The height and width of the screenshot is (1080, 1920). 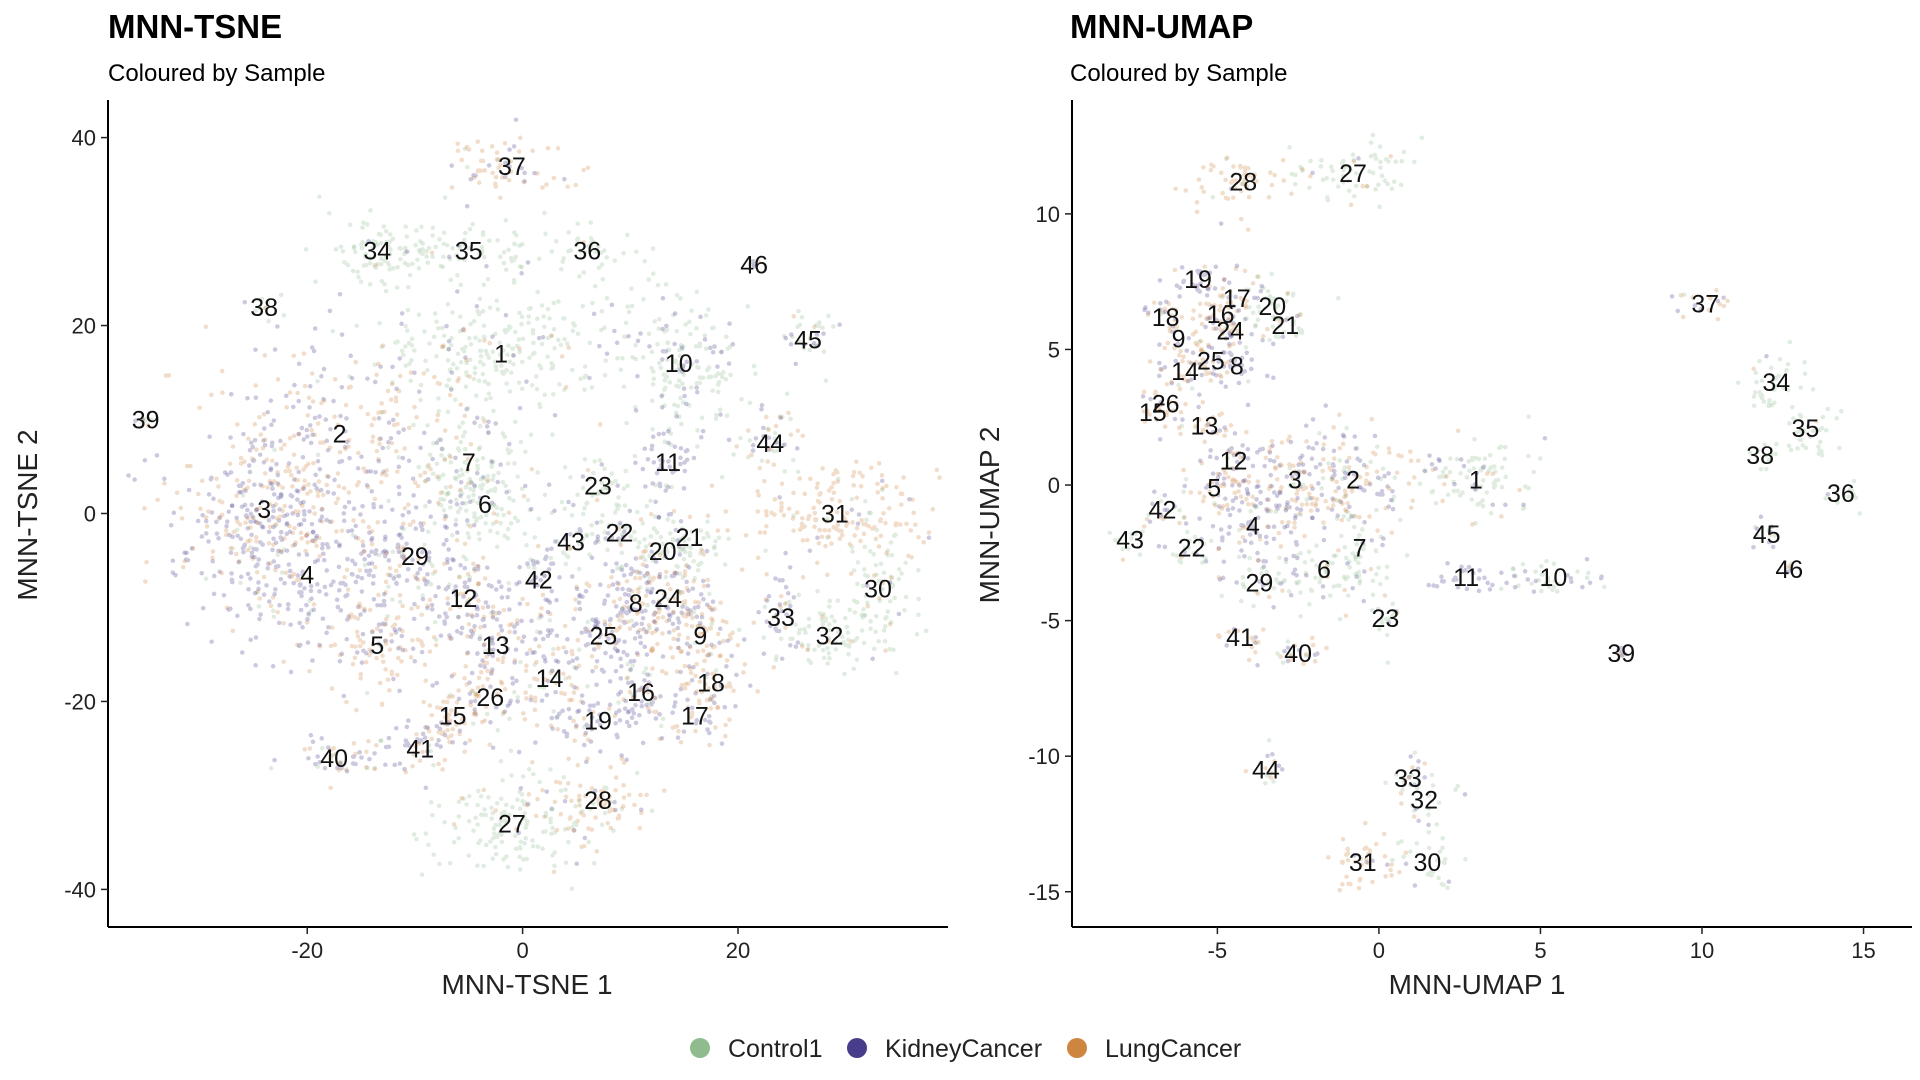 I want to click on points-5-kidneycancer, so click(x=364, y=655).